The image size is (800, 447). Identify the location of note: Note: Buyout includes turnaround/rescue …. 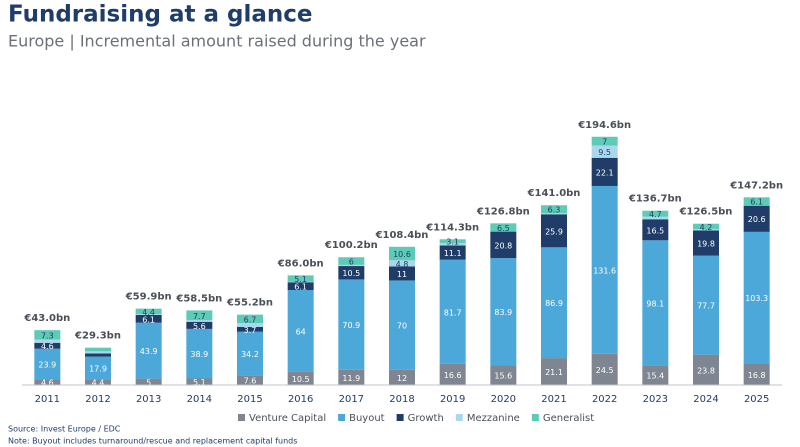
(152, 441).